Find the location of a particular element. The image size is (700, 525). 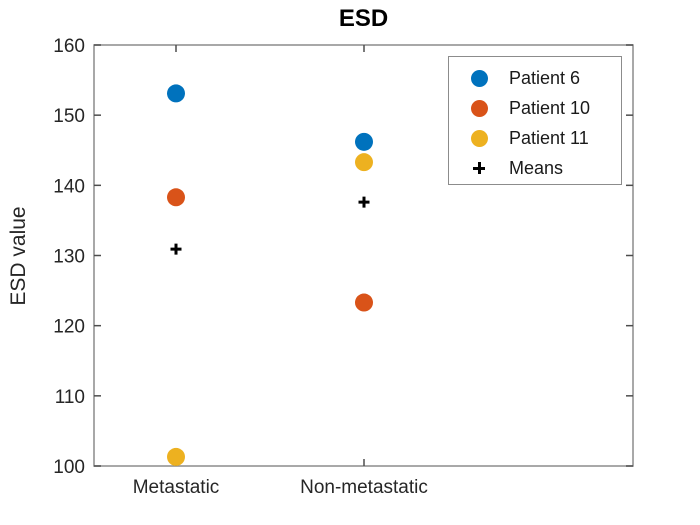

y-tick-label: 120 is located at coordinates (69, 327).